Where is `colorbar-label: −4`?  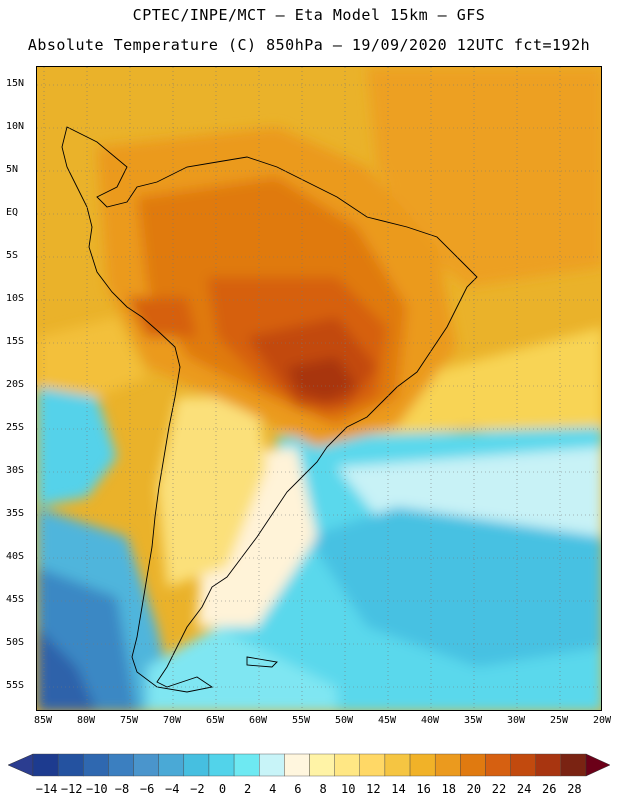 colorbar-label: −4 is located at coordinates (172, 789).